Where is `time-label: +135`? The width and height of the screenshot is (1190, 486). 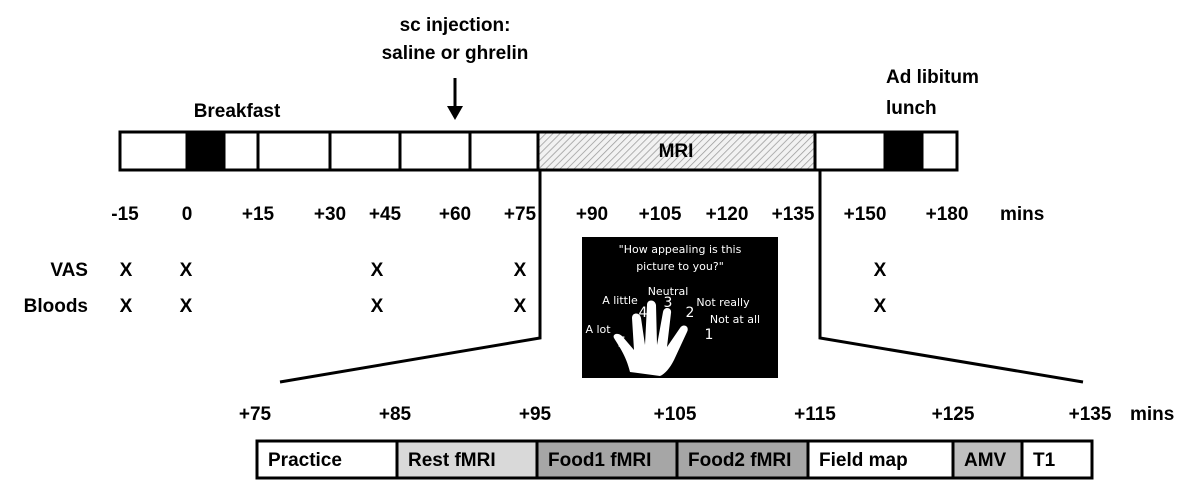 time-label: +135 is located at coordinates (793, 214).